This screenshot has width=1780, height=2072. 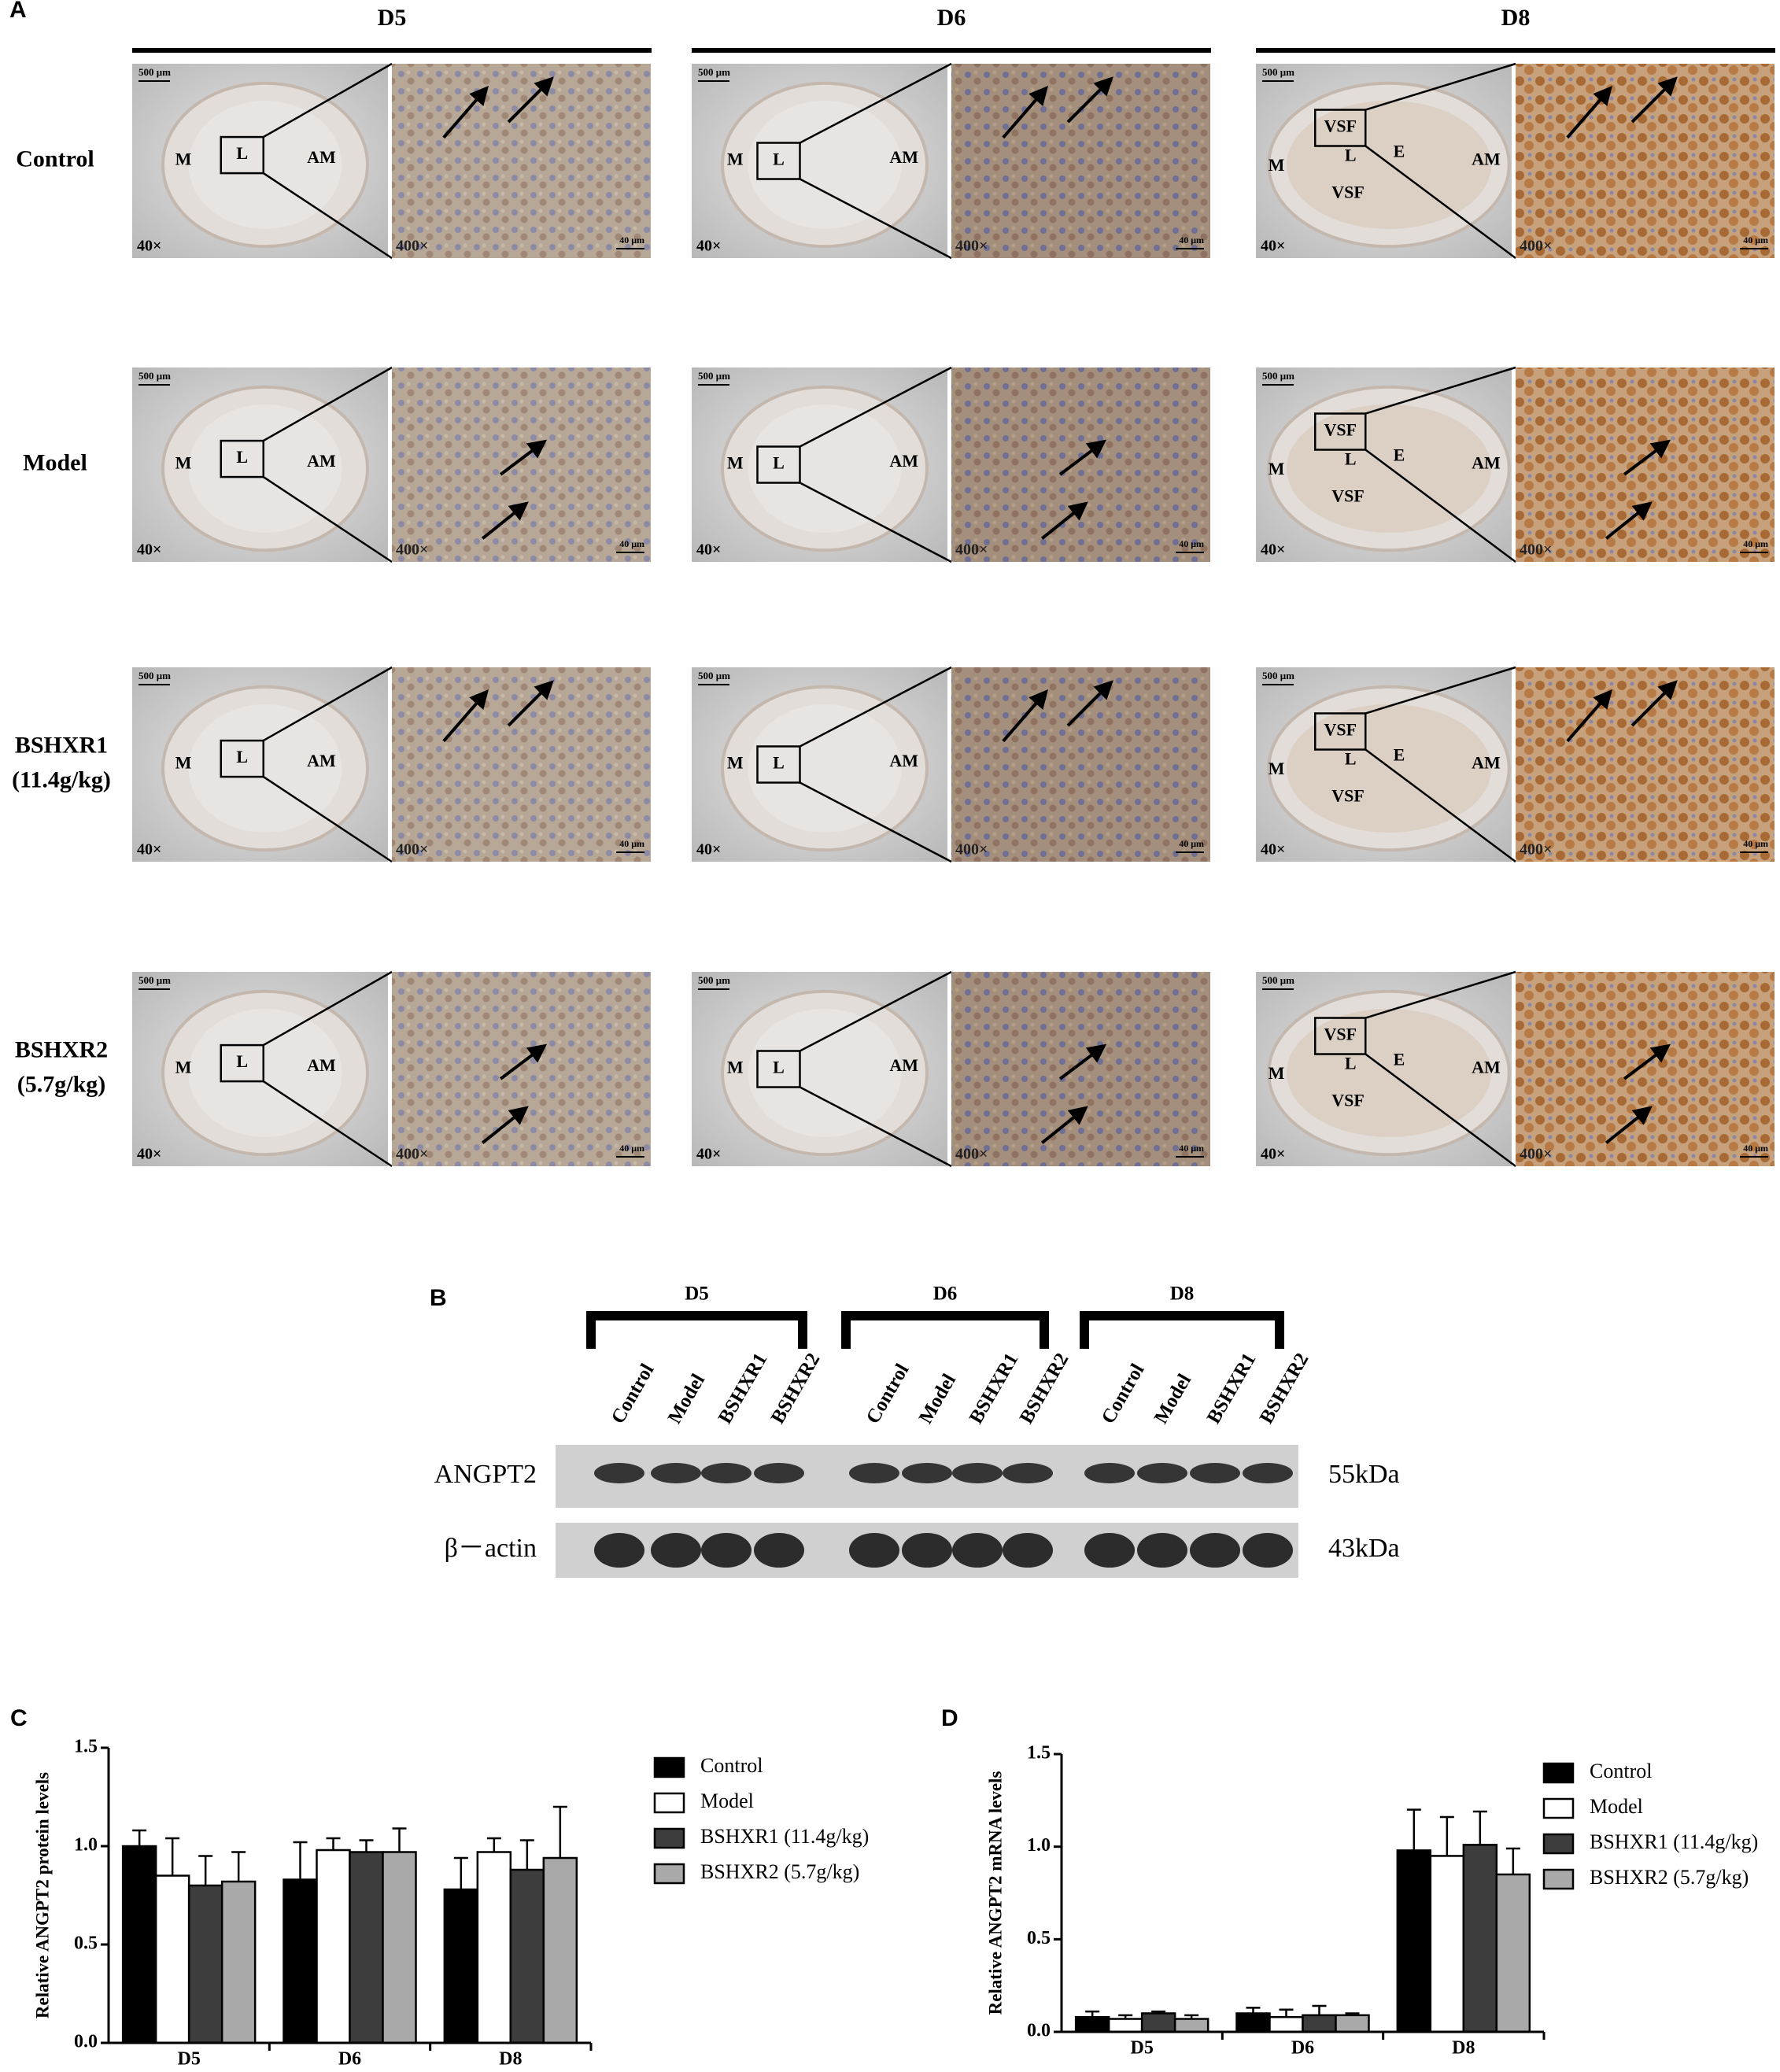 I want to click on panel-b: B, so click(x=438, y=1298).